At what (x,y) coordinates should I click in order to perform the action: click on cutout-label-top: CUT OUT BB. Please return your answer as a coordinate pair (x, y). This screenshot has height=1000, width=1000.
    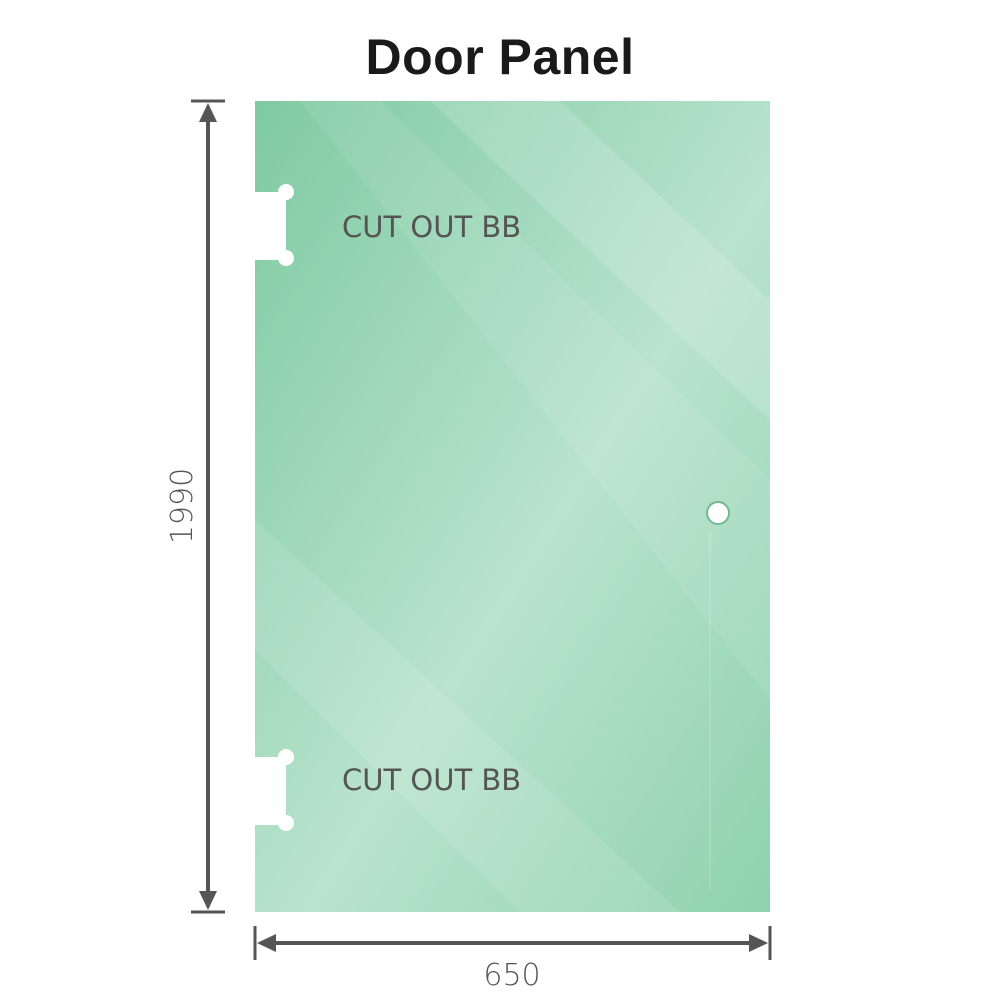
    Looking at the image, I should click on (431, 227).